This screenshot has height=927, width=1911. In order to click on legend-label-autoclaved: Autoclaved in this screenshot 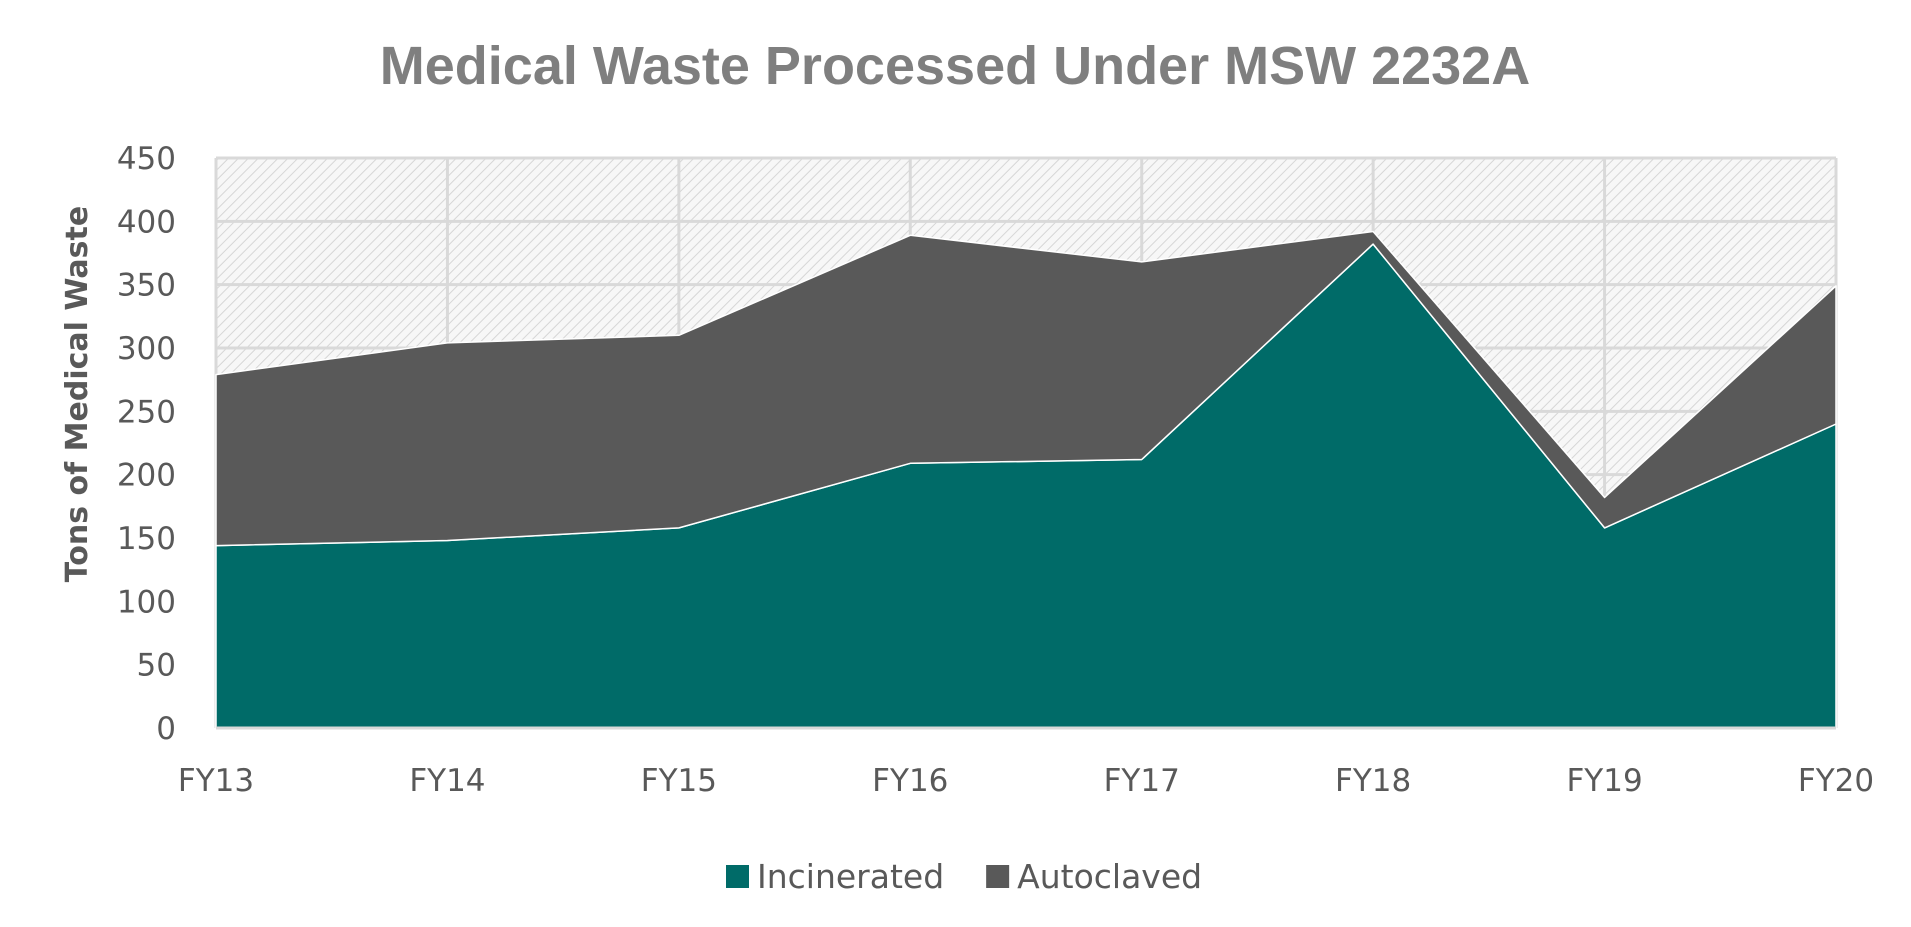, I will do `click(1109, 876)`.